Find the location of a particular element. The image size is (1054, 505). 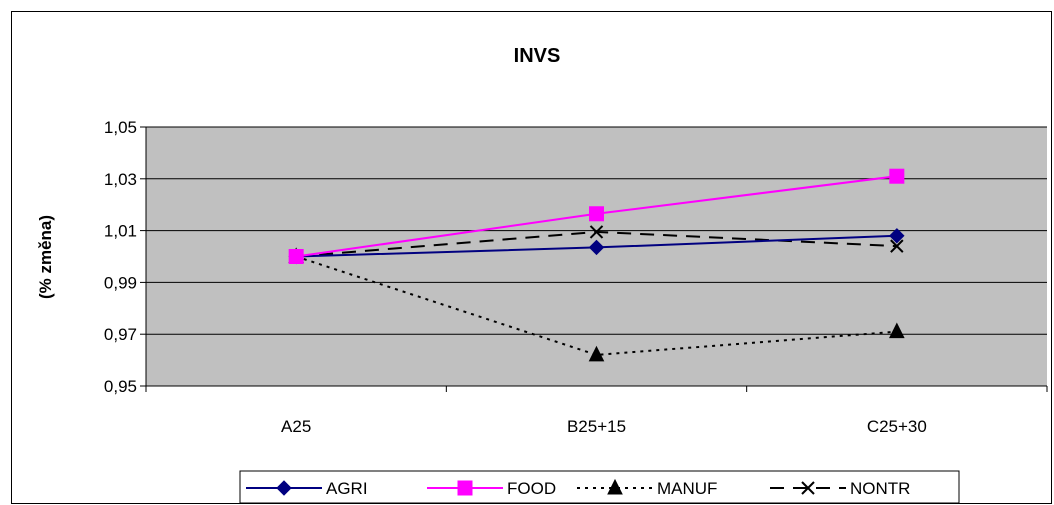

y-tick-label: 1,05 is located at coordinates (120, 127).